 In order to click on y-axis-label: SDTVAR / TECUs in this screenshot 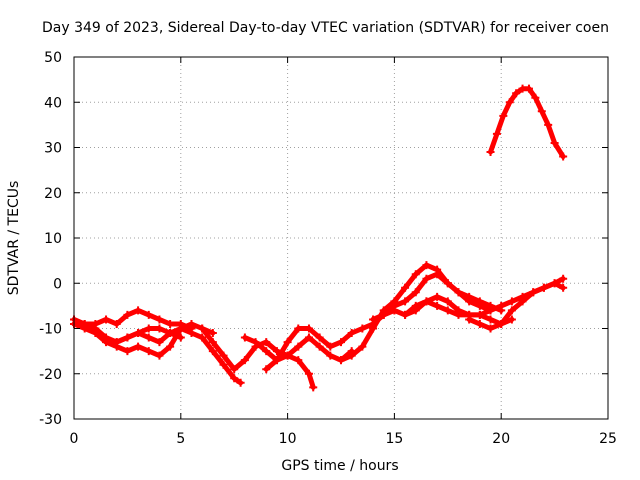, I will do `click(14, 238)`.